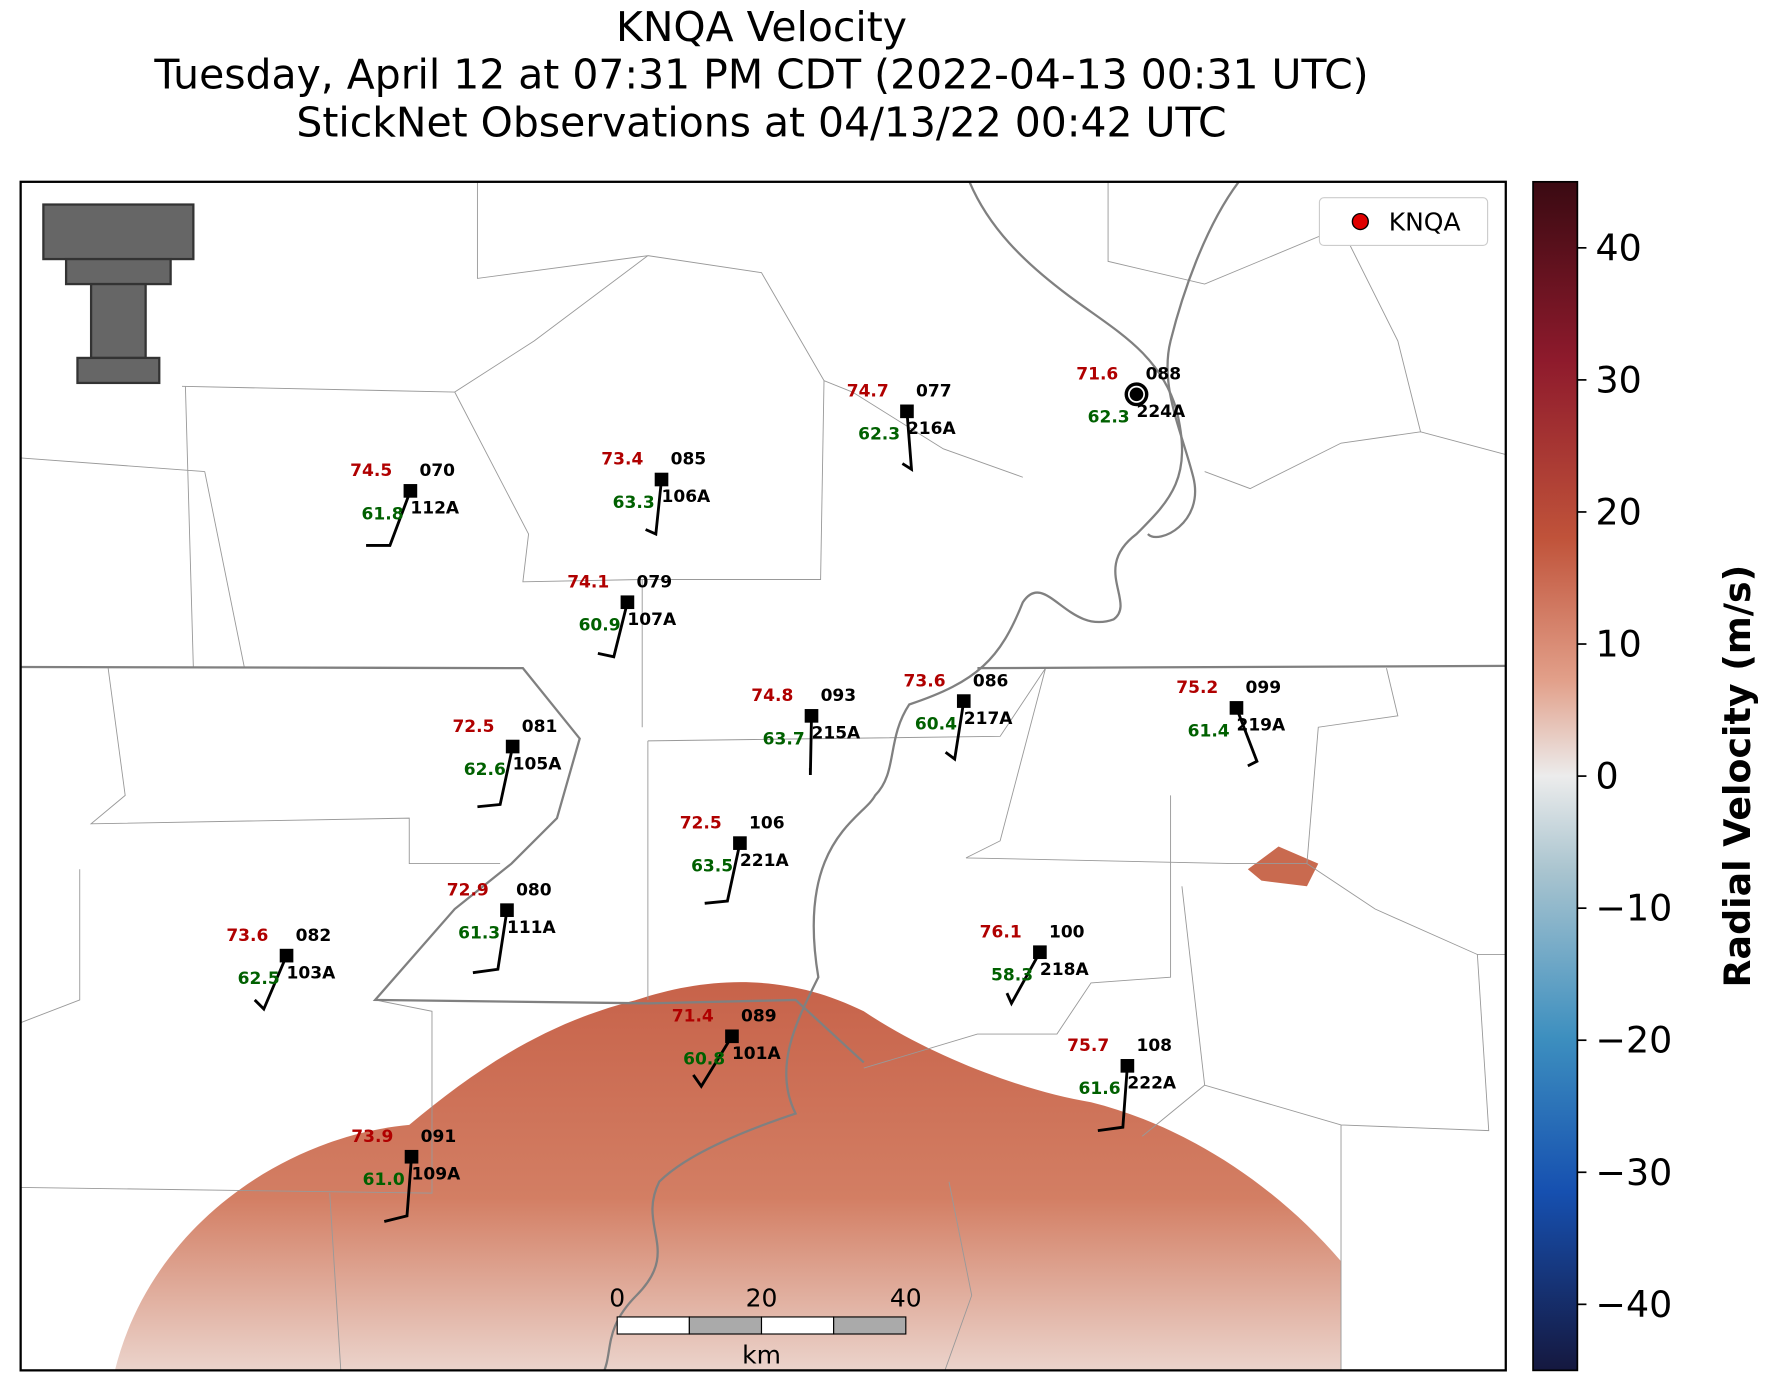  What do you see at coordinates (655, 582) in the screenshot?
I see `station-code: 079` at bounding box center [655, 582].